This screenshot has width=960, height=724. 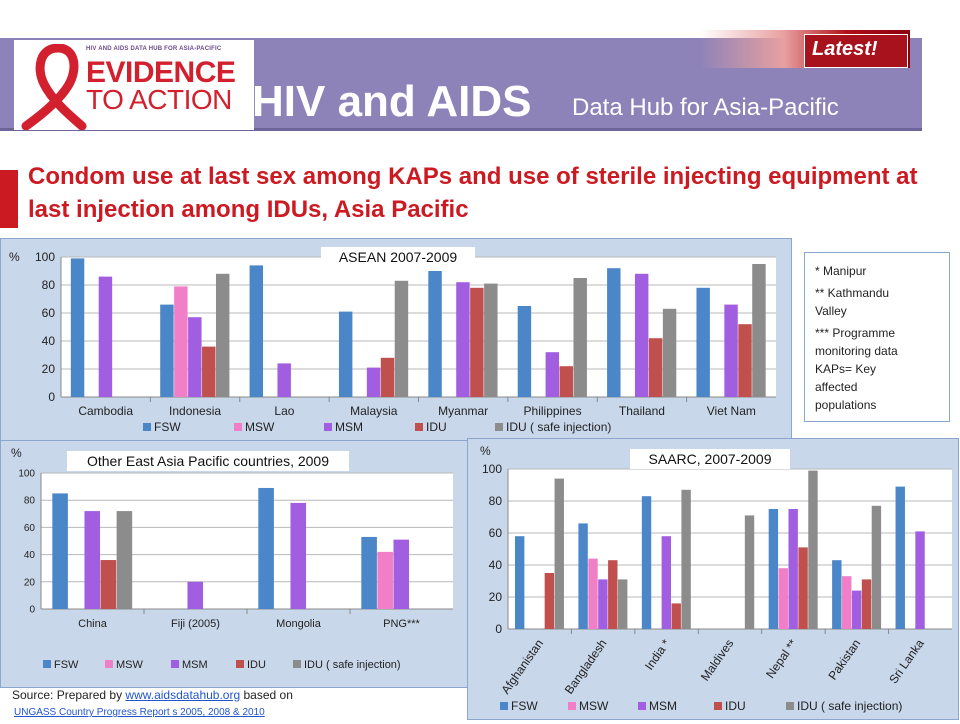 What do you see at coordinates (876, 567) in the screenshot?
I see `bar-idu-safe-injection-pakistan` at bounding box center [876, 567].